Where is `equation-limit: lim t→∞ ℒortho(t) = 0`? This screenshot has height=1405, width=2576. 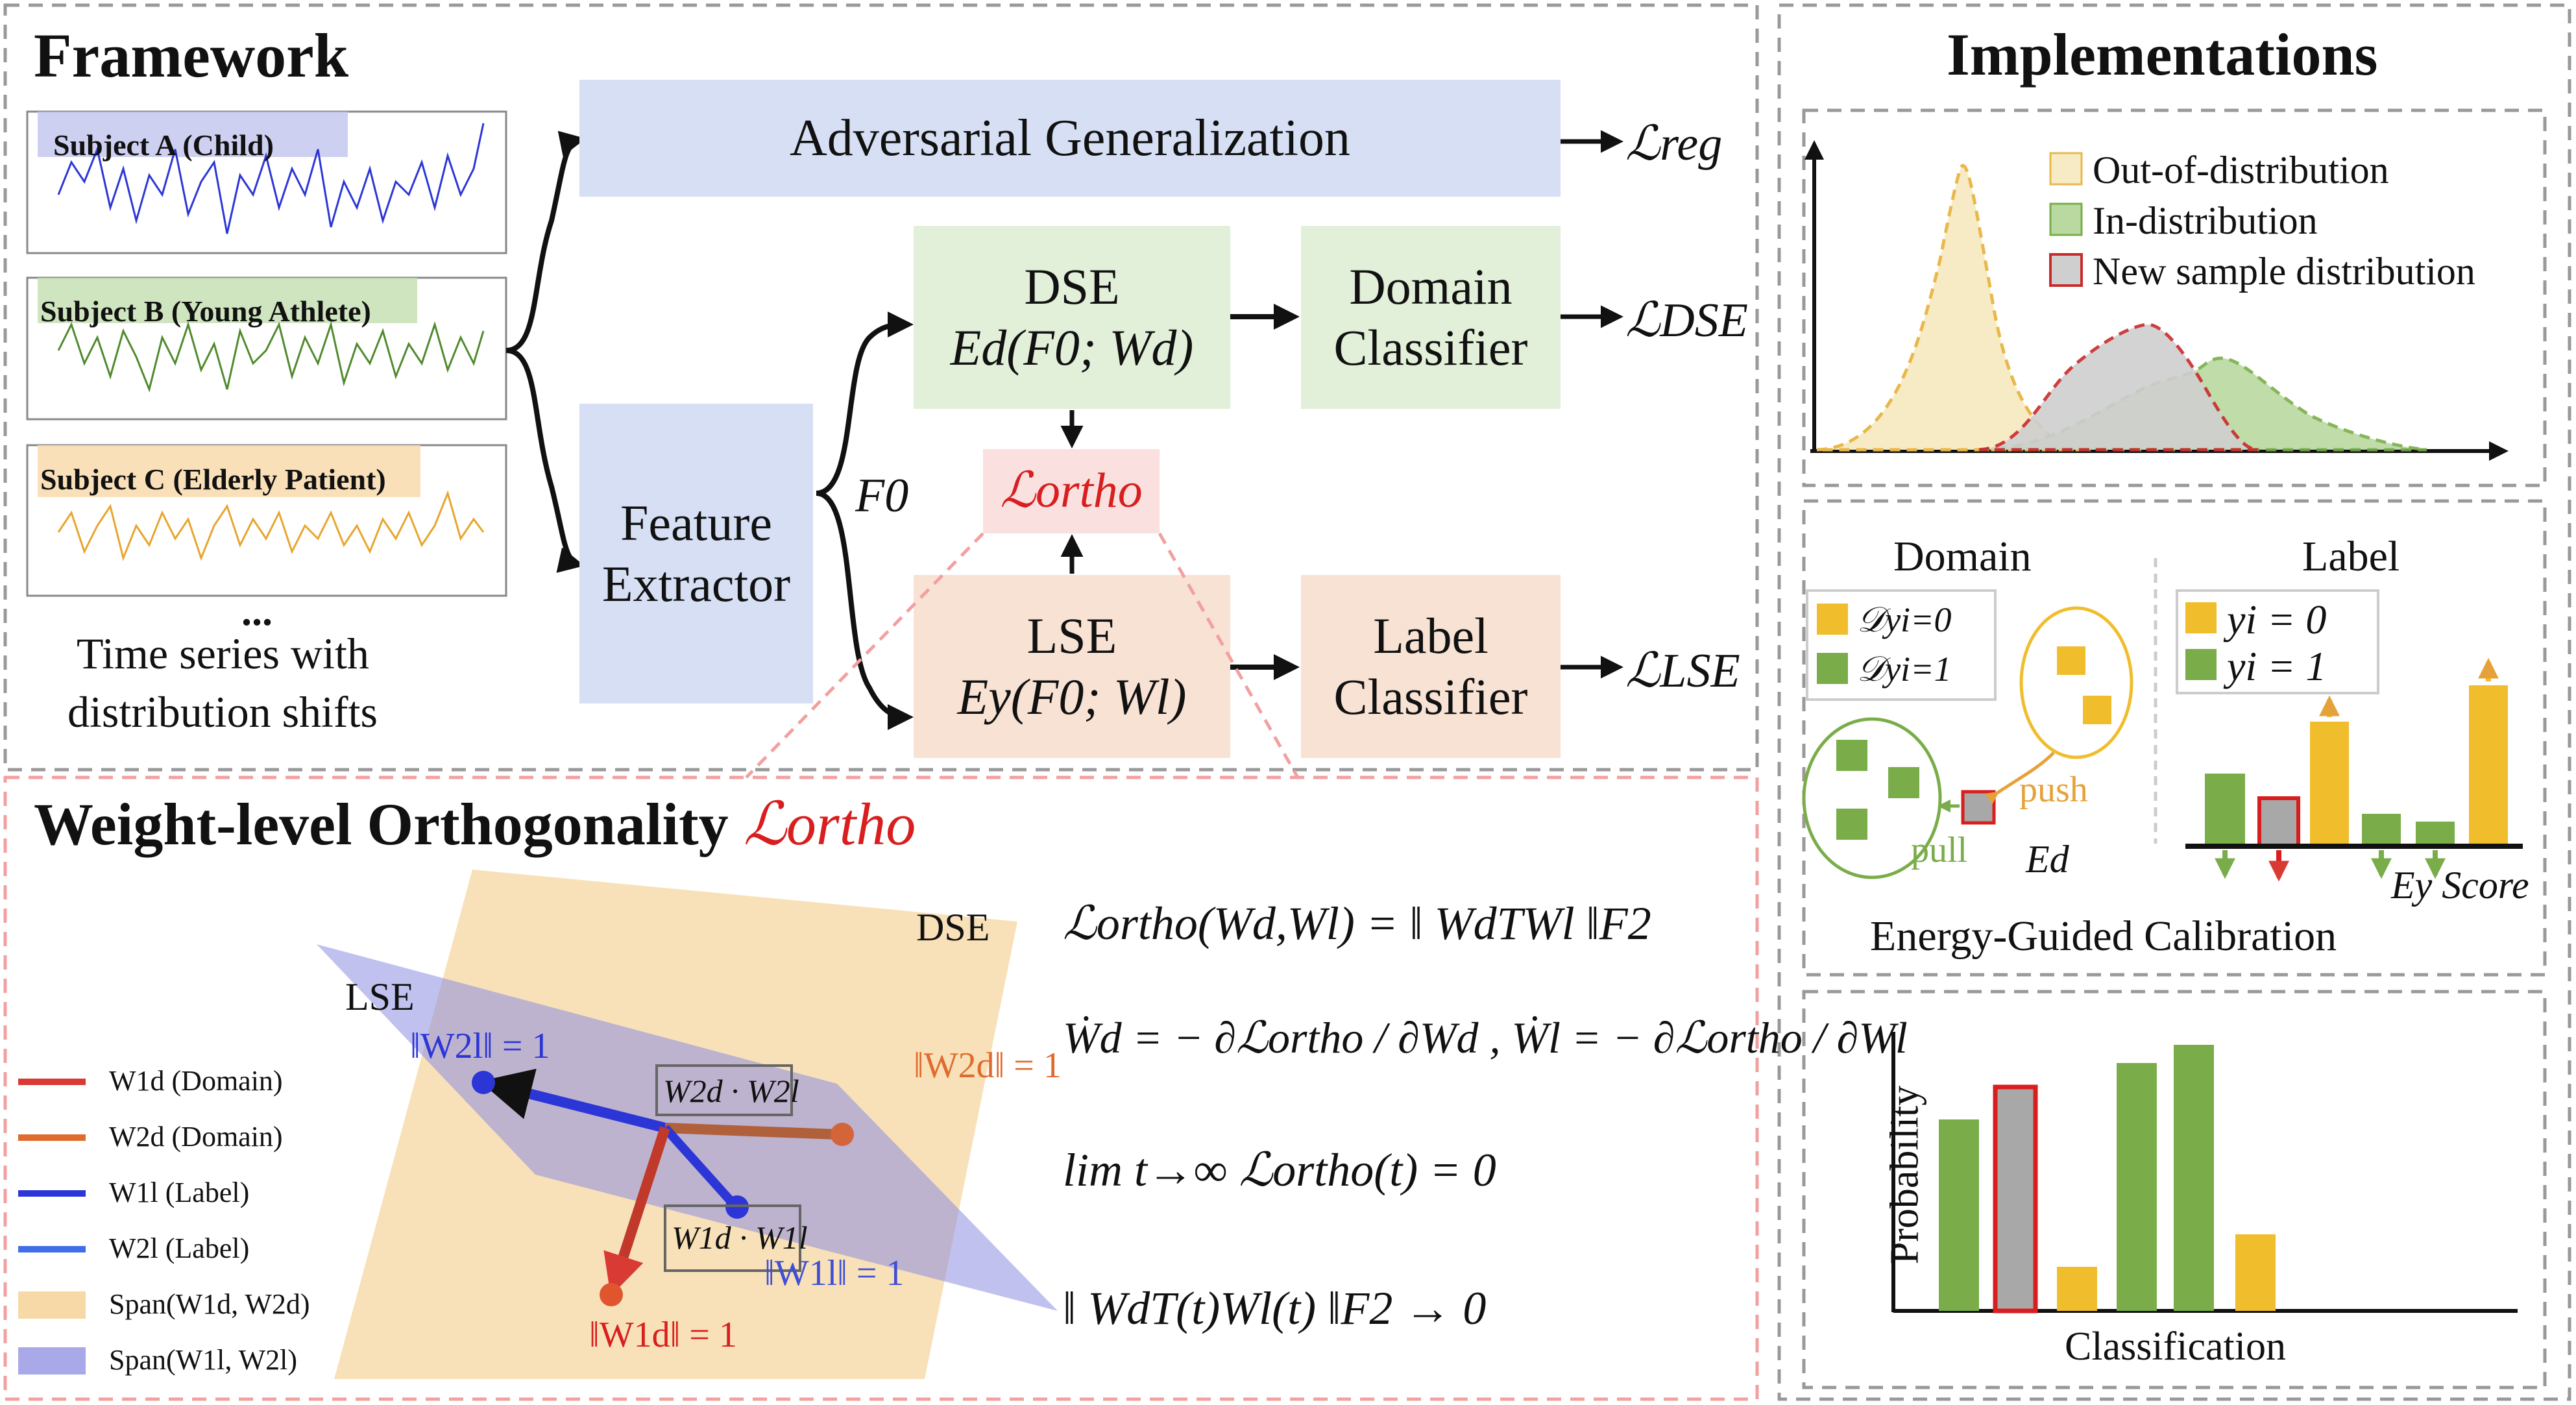 equation-limit: lim t→∞ ℒortho(t) = 0 is located at coordinates (1279, 1170).